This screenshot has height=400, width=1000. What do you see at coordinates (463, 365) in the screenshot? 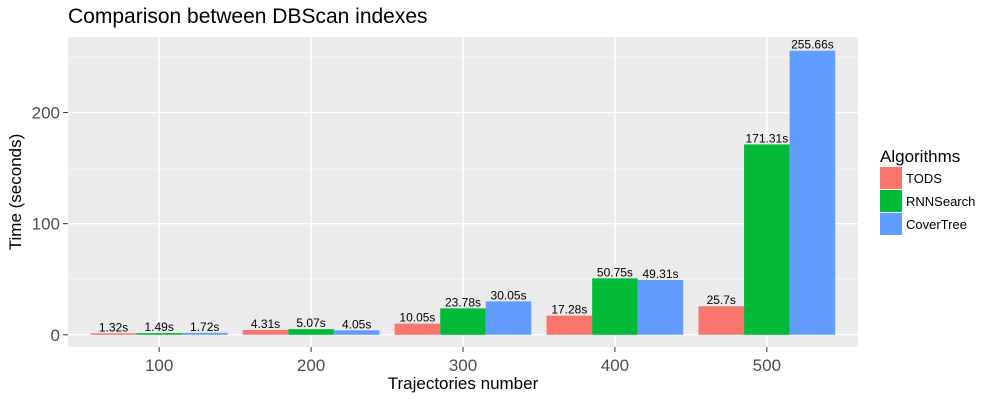
I see `x-tick-label: 300` at bounding box center [463, 365].